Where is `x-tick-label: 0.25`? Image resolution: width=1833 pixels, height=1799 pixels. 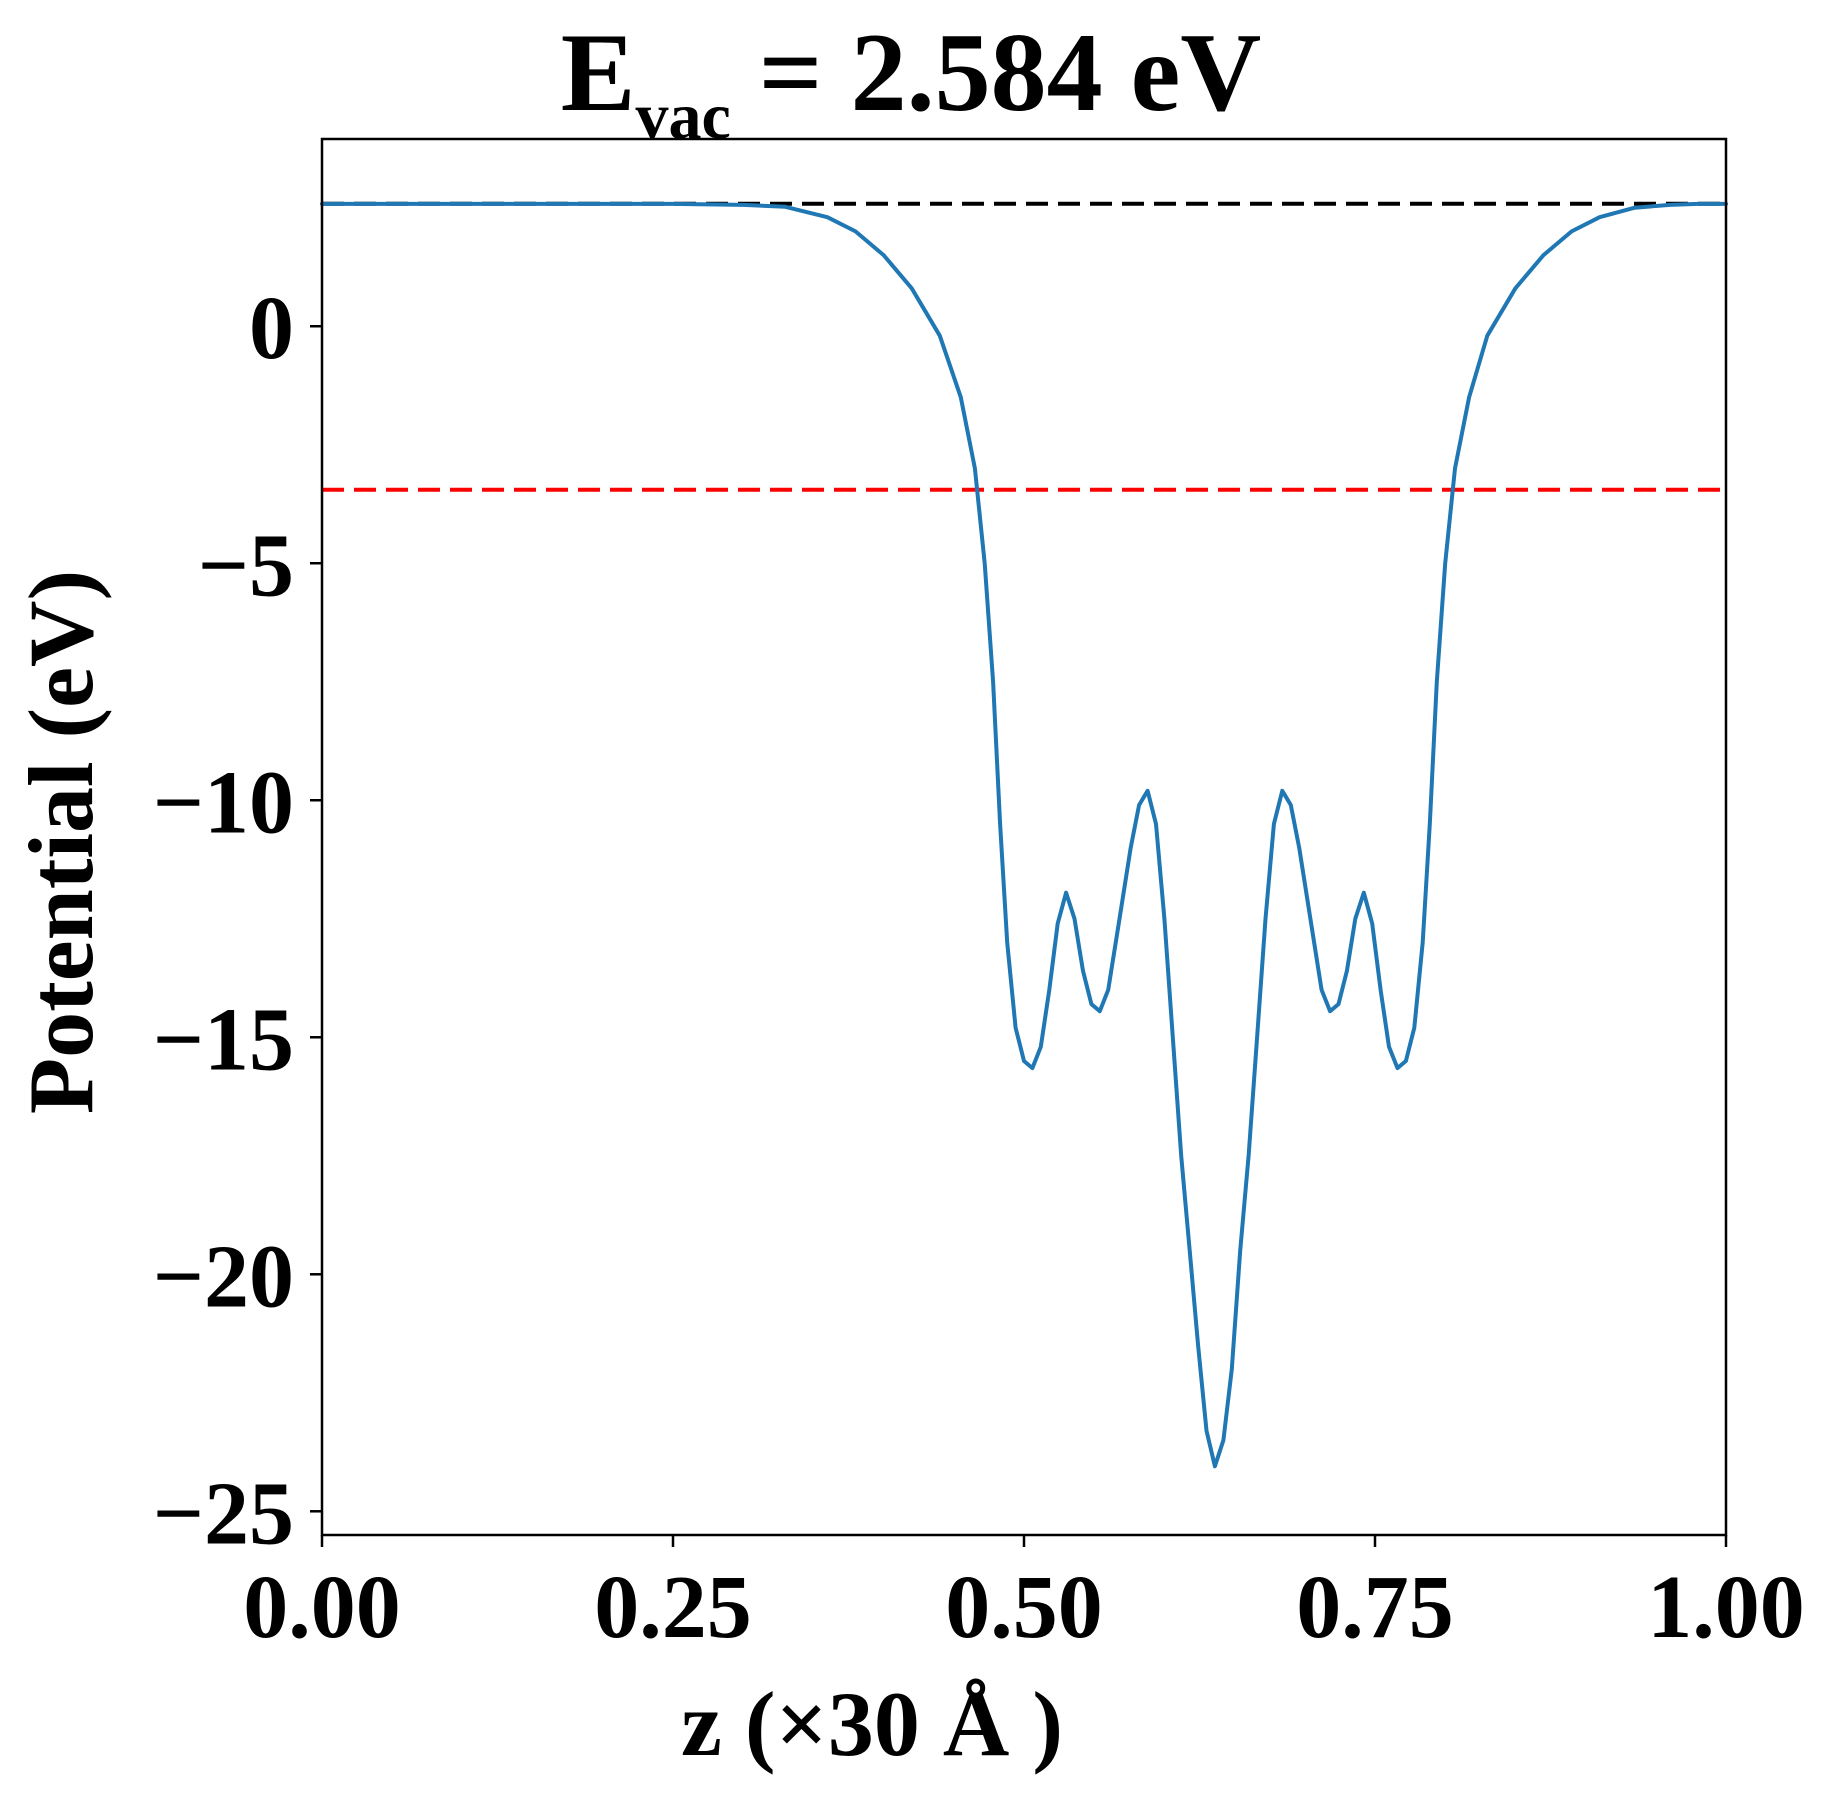
x-tick-label: 0.25 is located at coordinates (673, 1607).